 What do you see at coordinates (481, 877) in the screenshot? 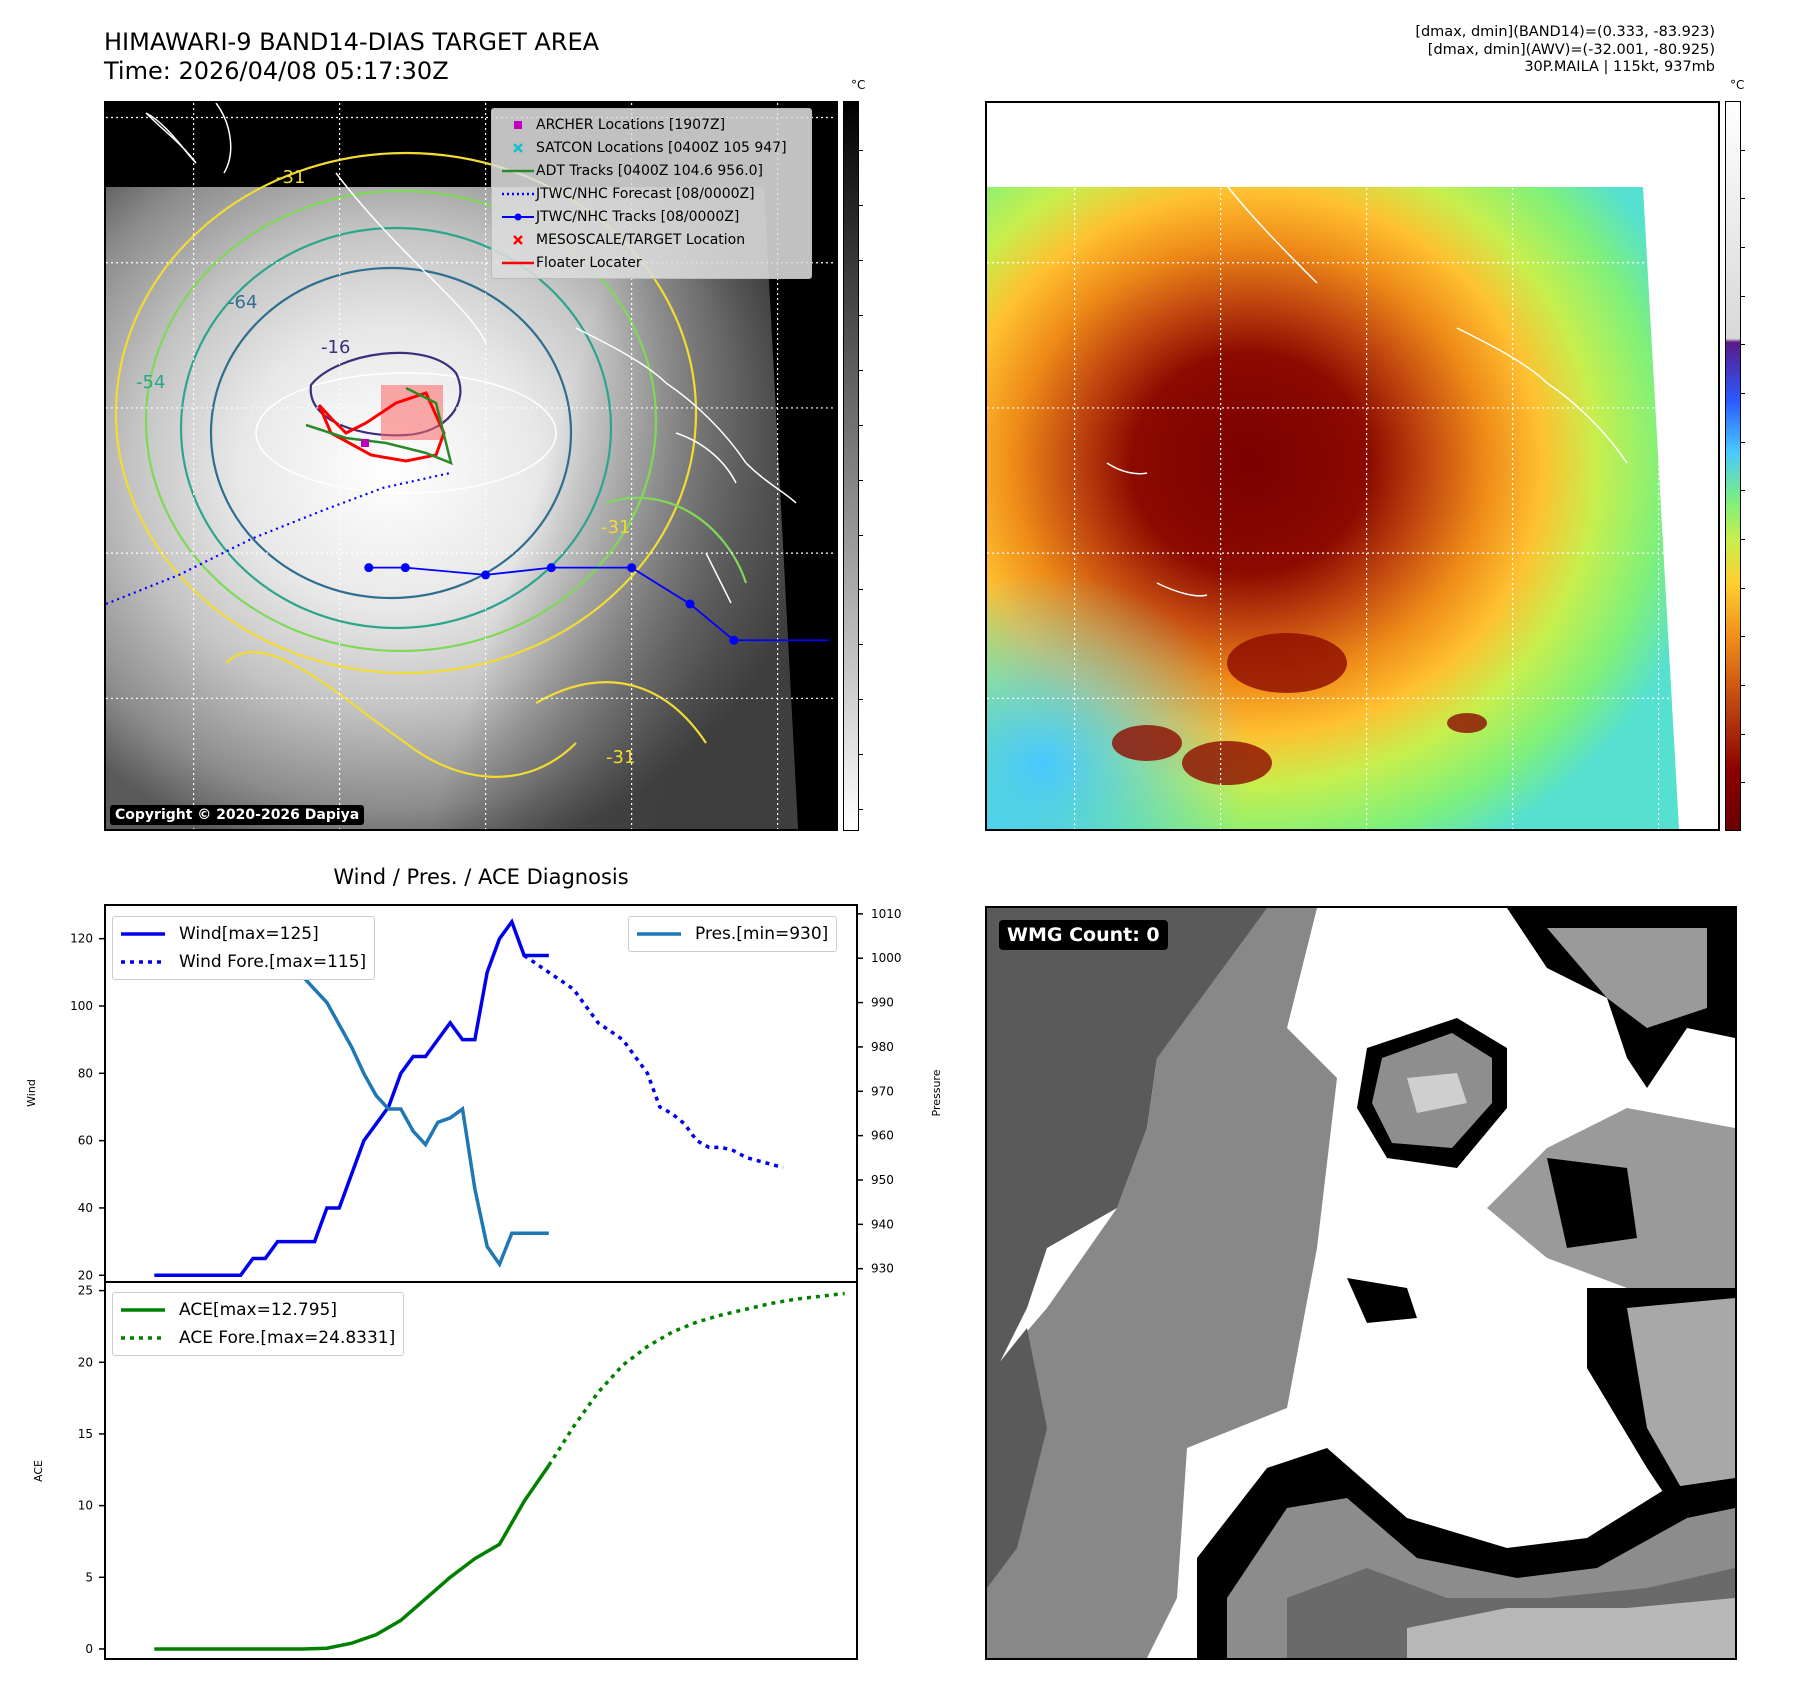
I see `diagnosis-chart-title: Wind / Pres. / ACE Diagnosis` at bounding box center [481, 877].